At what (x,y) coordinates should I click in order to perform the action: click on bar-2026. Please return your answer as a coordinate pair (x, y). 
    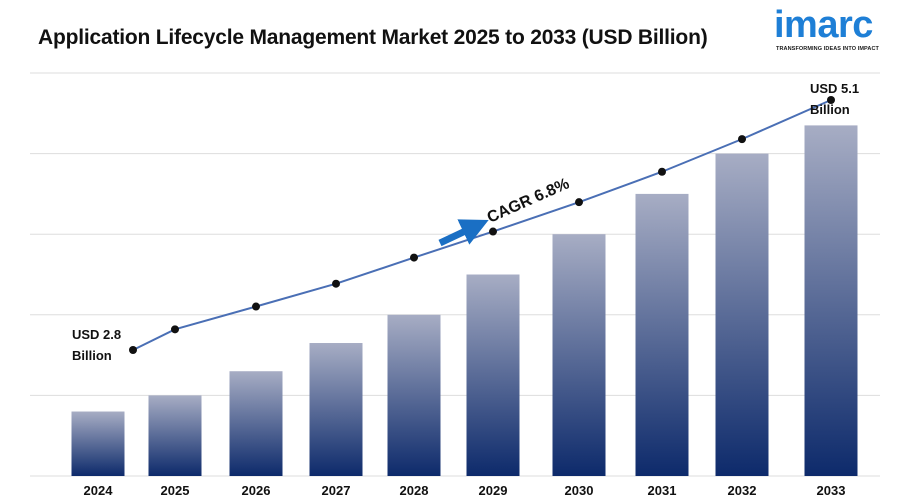
    Looking at the image, I should click on (256, 423).